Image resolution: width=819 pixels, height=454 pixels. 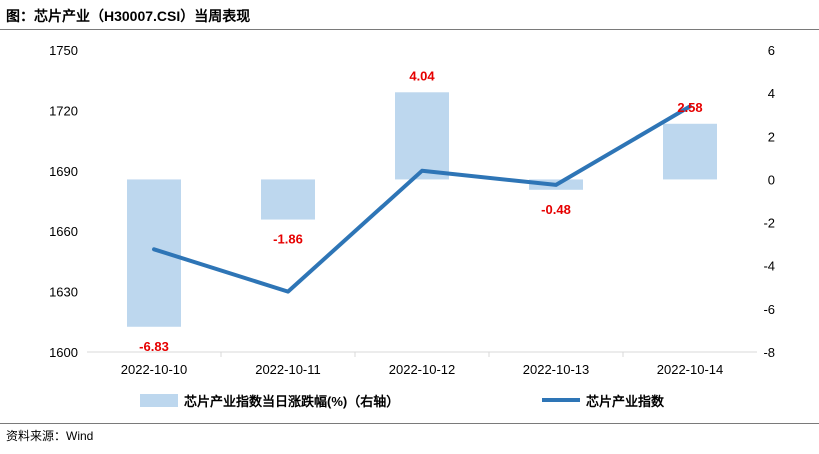 I want to click on right-axis-tick-label: 6, so click(x=771, y=50).